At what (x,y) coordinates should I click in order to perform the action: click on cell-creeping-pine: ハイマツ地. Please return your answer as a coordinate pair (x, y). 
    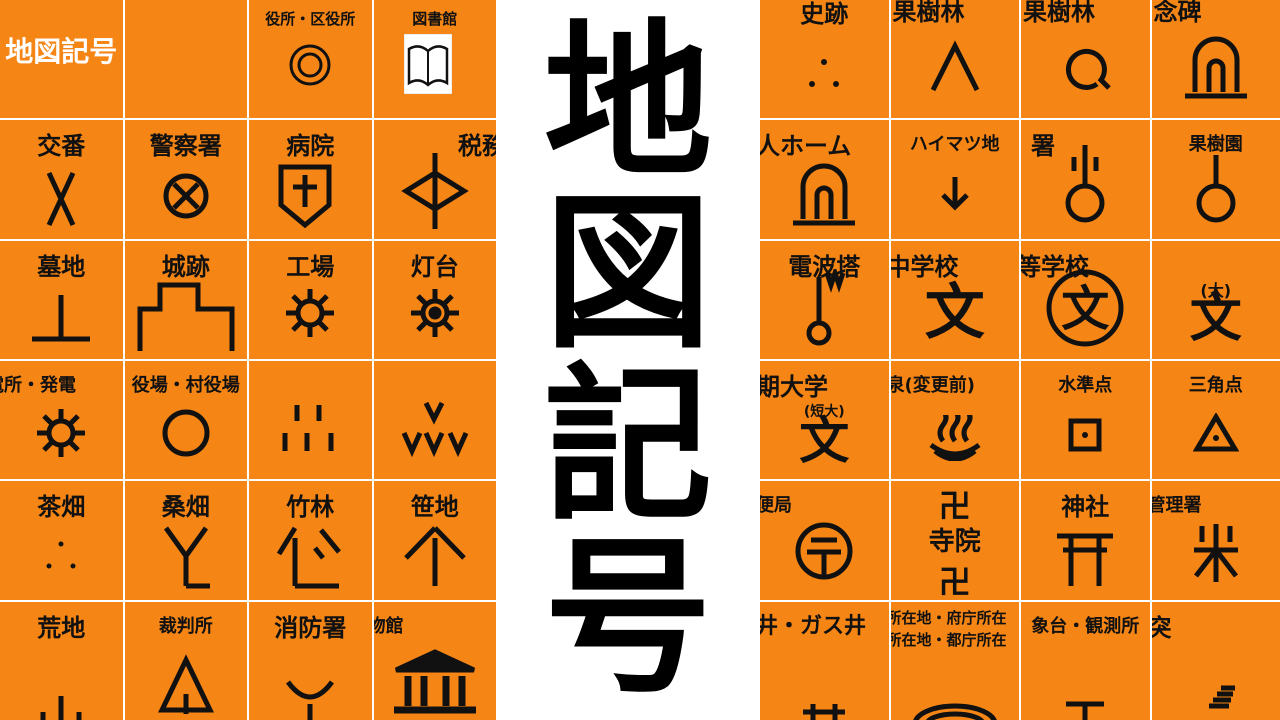
    Looking at the image, I should click on (955, 179).